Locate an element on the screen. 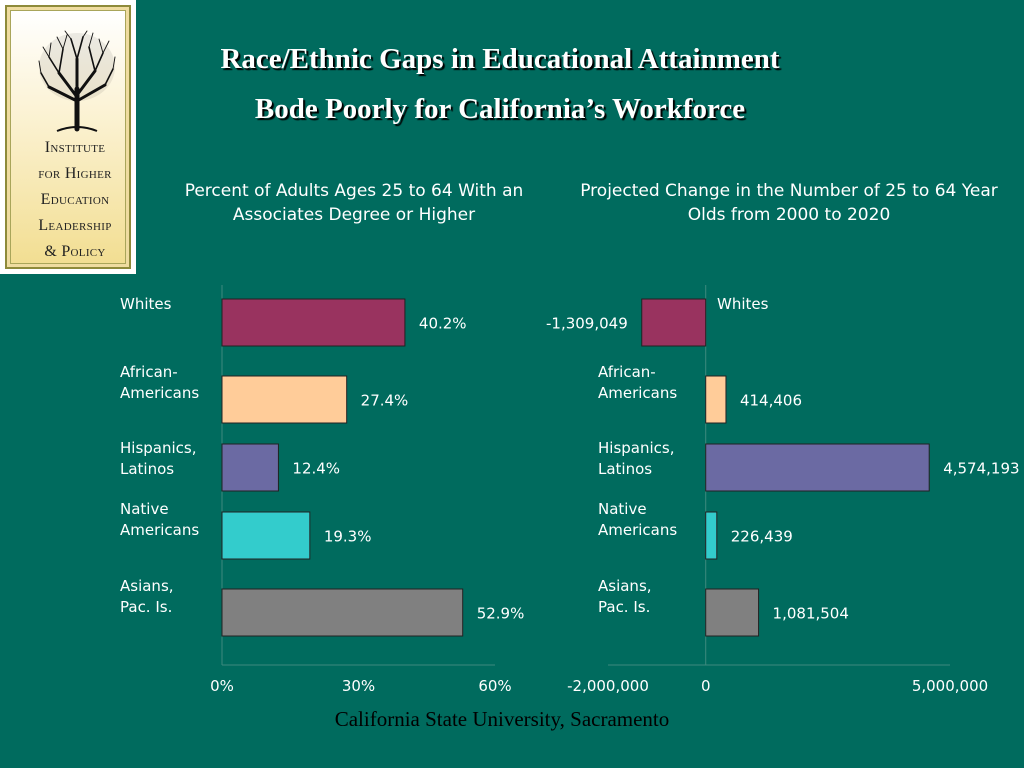 The height and width of the screenshot is (768, 1024). chart2-value-label: 1,081,504 is located at coordinates (811, 614).